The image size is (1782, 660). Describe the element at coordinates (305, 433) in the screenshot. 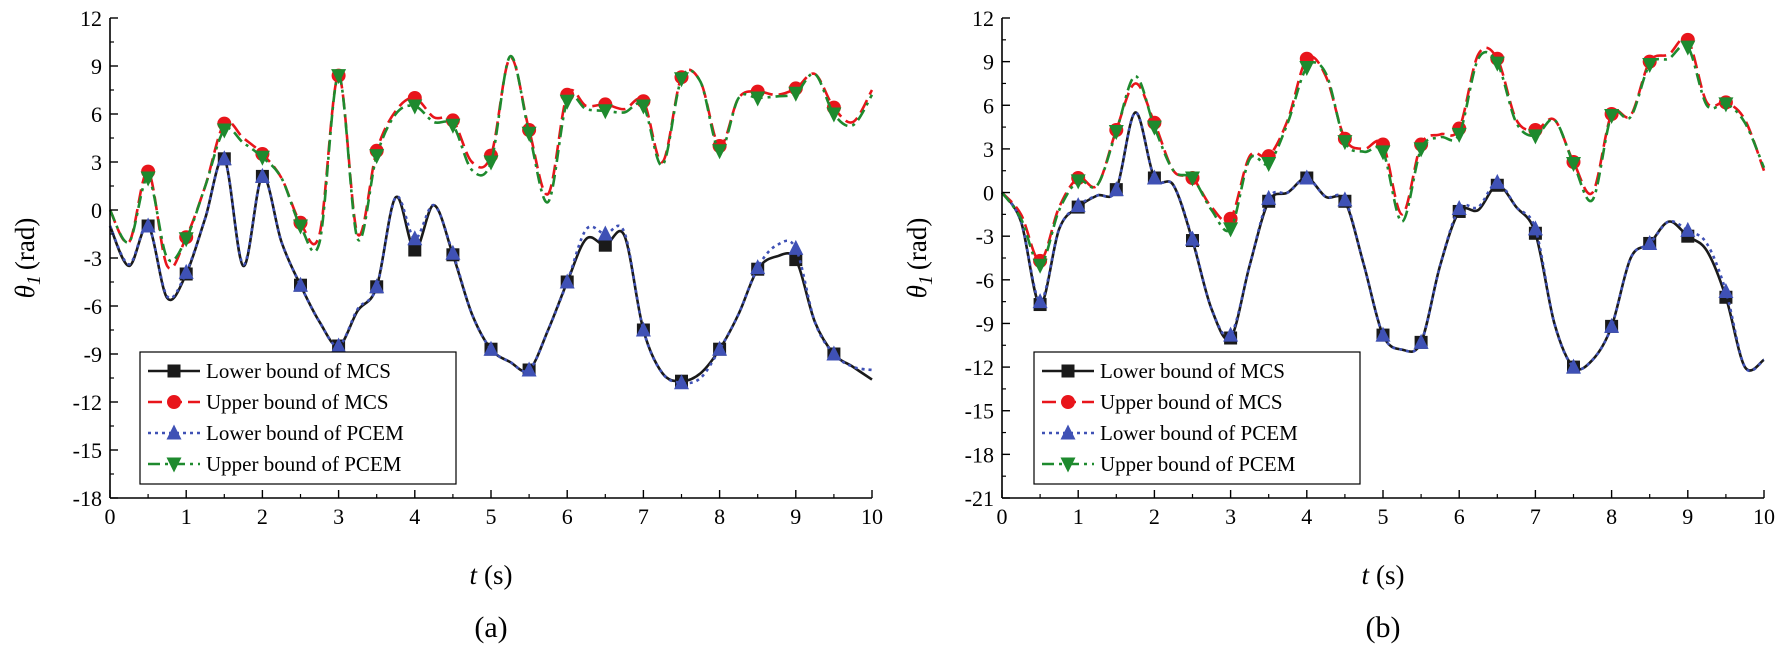

I see `legend-label-lower-bound-of-pcem: Lower bound of PCEM` at that location.